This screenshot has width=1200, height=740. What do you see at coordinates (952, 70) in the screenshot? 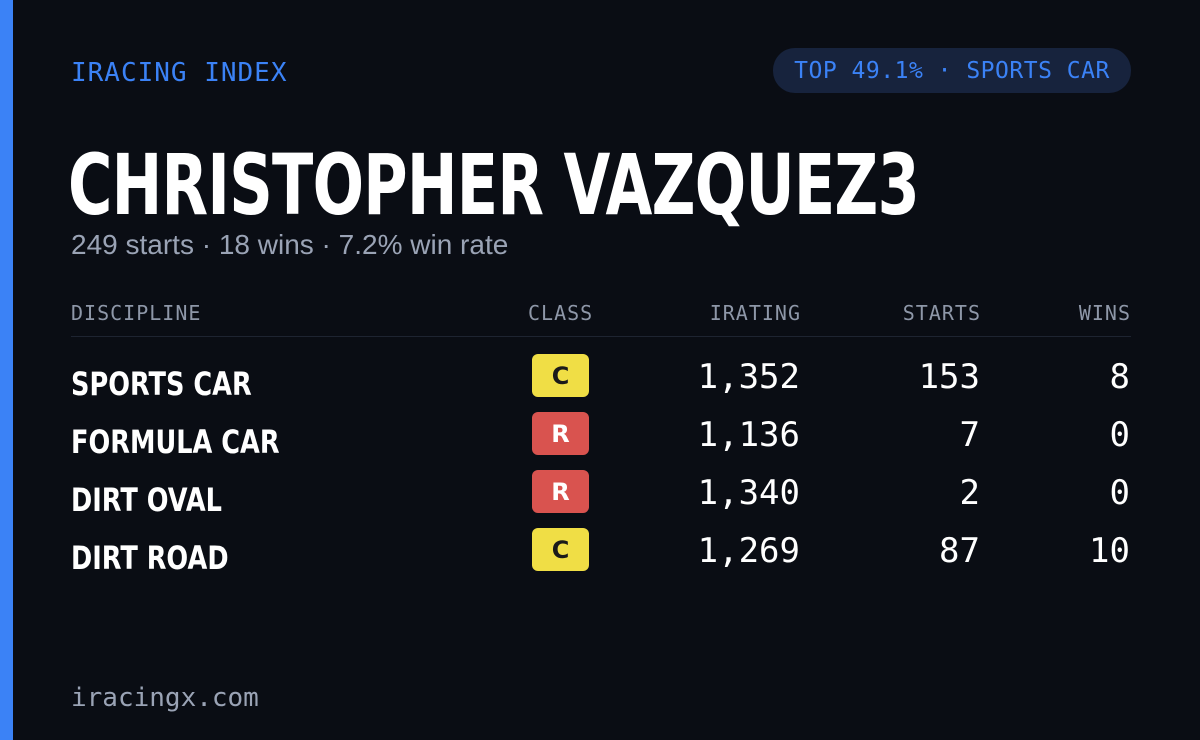
I see `top-percentile-badge: TOP 49.1% · SPORTS CAR` at bounding box center [952, 70].